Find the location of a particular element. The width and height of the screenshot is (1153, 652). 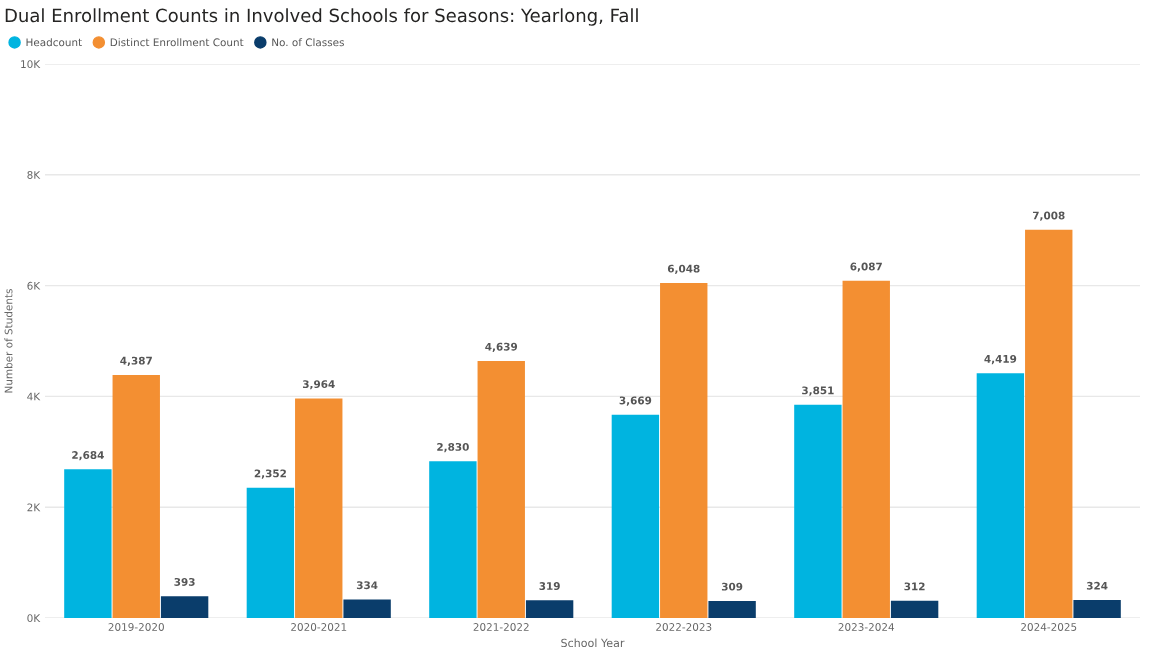

y-tick-label: 10K is located at coordinates (31, 64).